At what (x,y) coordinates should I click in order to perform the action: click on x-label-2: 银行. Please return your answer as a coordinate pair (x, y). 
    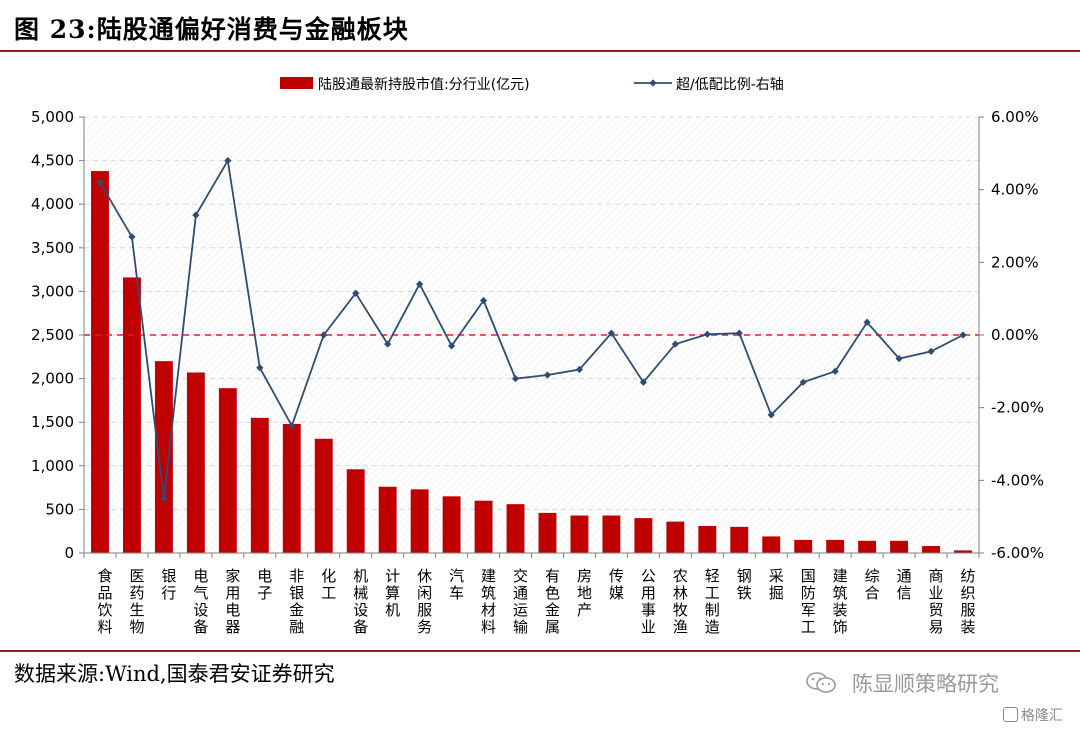
    Looking at the image, I should click on (168, 584).